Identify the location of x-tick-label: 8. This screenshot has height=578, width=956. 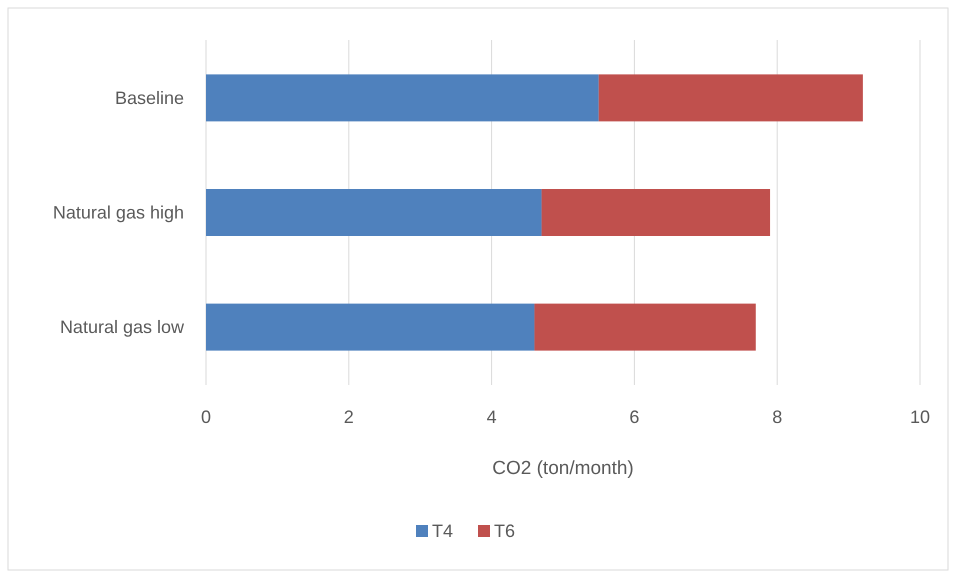
(777, 417).